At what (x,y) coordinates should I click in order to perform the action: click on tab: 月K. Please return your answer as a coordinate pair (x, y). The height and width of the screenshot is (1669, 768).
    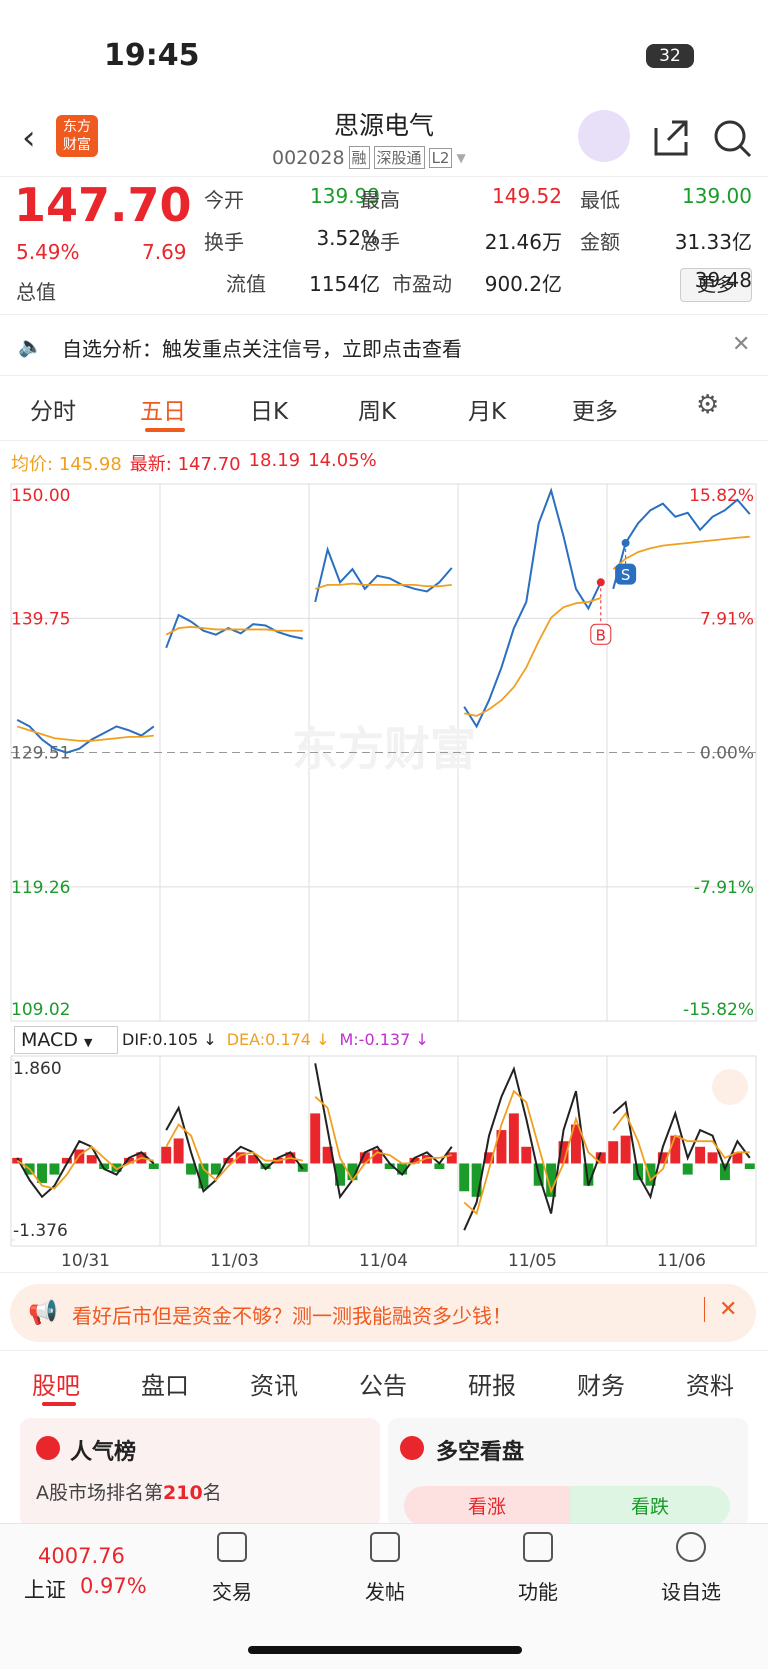
    Looking at the image, I should click on (487, 412).